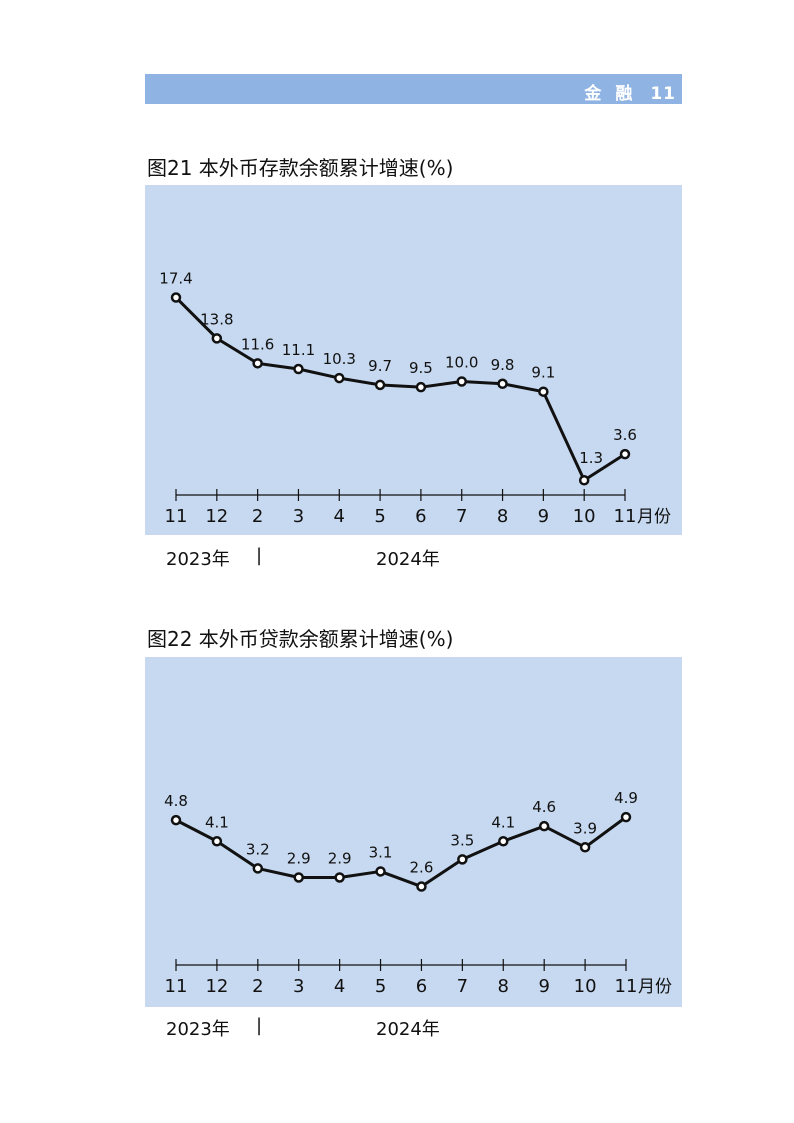  What do you see at coordinates (544, 807) in the screenshot?
I see `chart2-data-label: 4.6` at bounding box center [544, 807].